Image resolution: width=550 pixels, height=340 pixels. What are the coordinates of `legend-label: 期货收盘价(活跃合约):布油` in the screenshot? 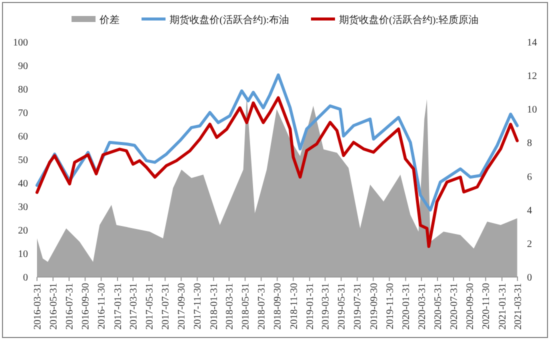 It's located at (229, 20).